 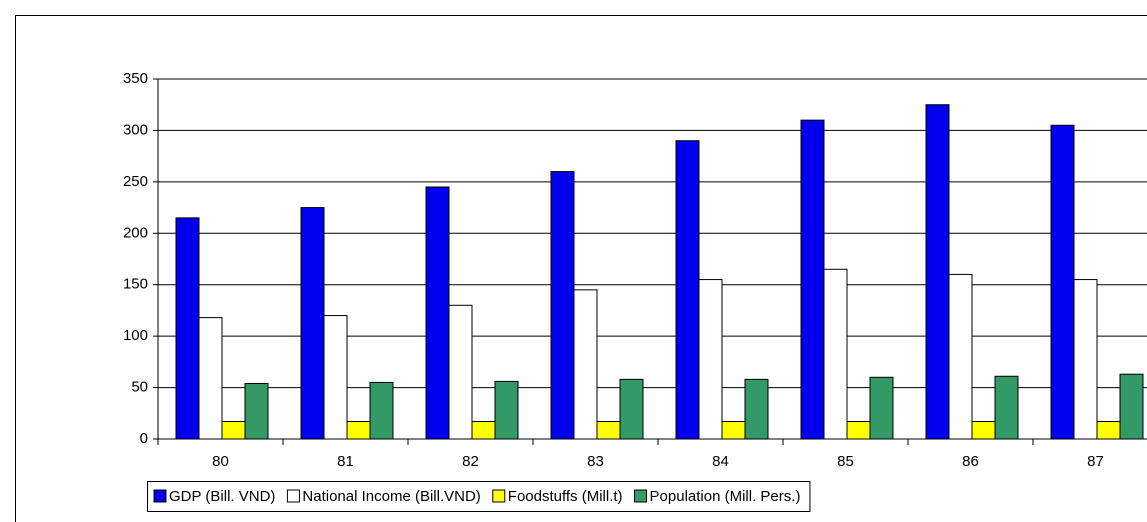 I want to click on x-tick-label: 82, so click(x=470, y=461).